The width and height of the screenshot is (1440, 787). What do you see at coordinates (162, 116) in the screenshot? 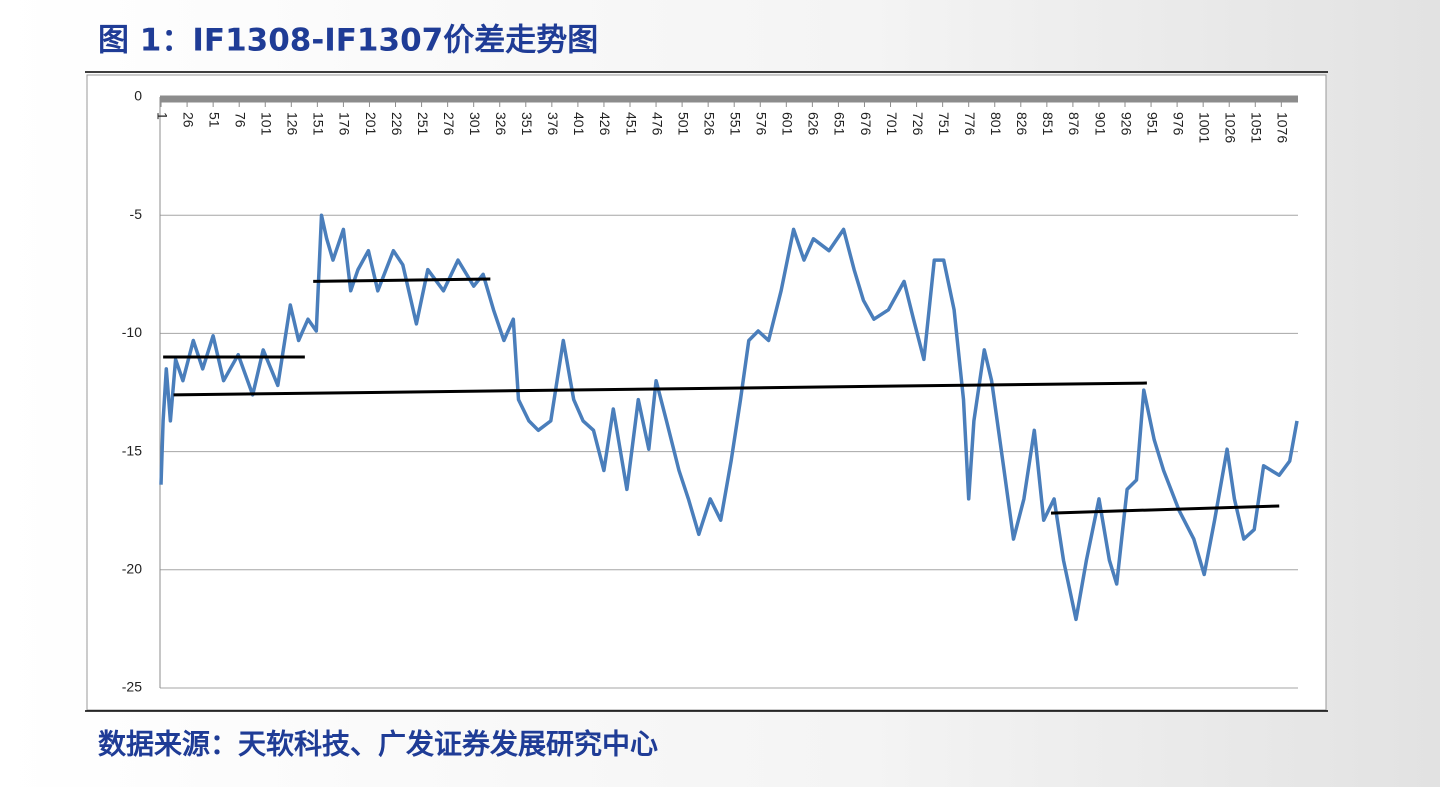
I see `x-tick-label: 1` at bounding box center [162, 116].